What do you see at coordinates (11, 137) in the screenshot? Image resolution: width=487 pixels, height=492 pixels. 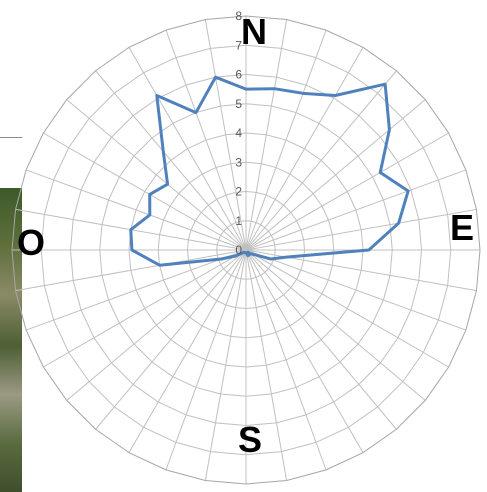 I see `background-divider-line` at bounding box center [11, 137].